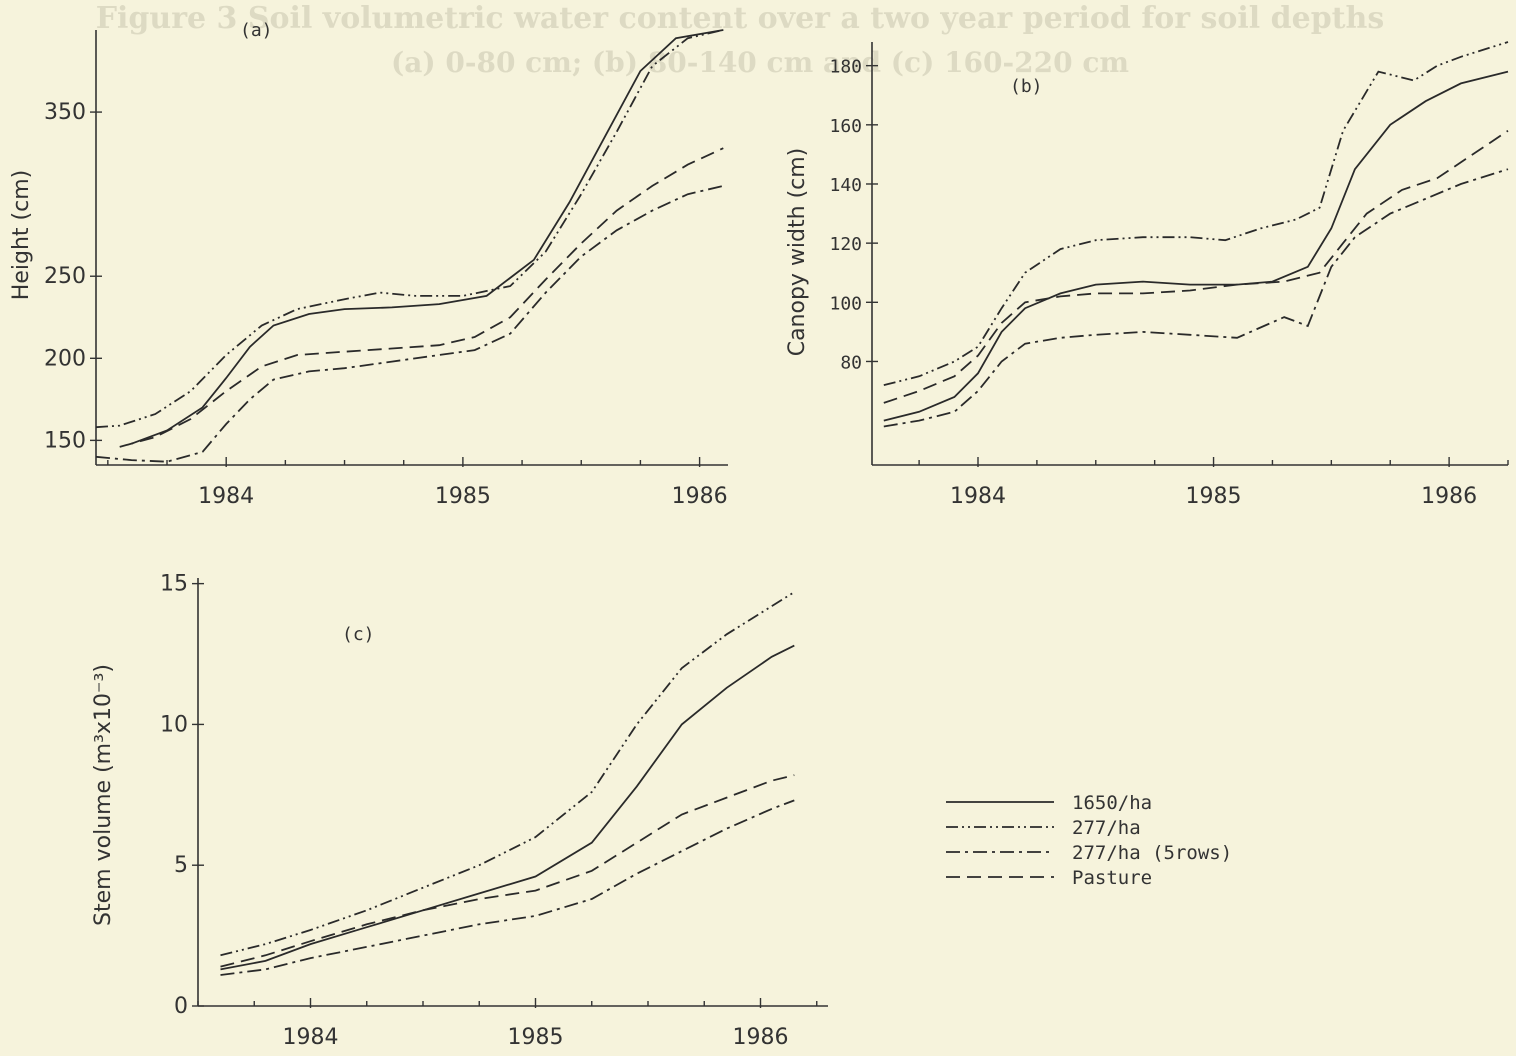  What do you see at coordinates (463, 496) in the screenshot?
I see `panel-a-x-tick-label: 1985` at bounding box center [463, 496].